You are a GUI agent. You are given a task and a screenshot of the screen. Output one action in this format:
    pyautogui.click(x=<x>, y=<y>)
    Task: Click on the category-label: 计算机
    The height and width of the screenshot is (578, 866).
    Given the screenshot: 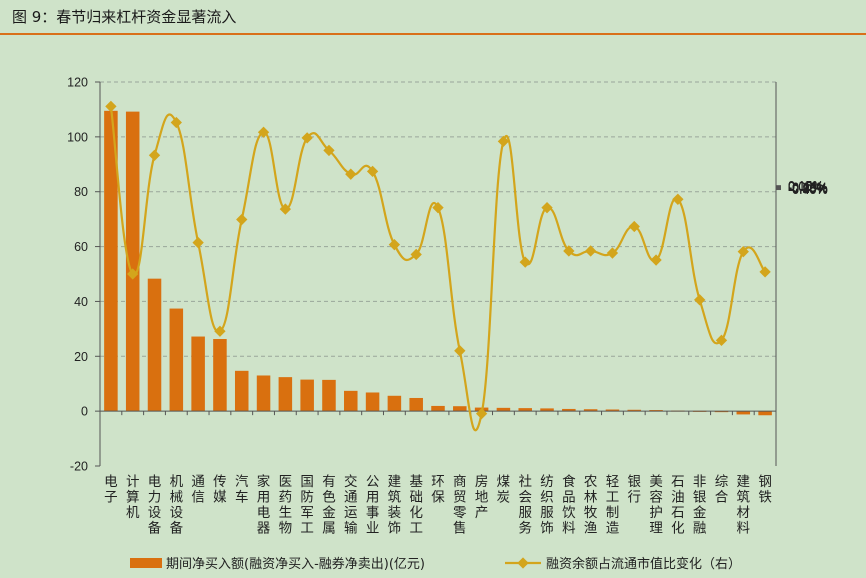 What is the action you would take?
    pyautogui.click(x=133, y=497)
    